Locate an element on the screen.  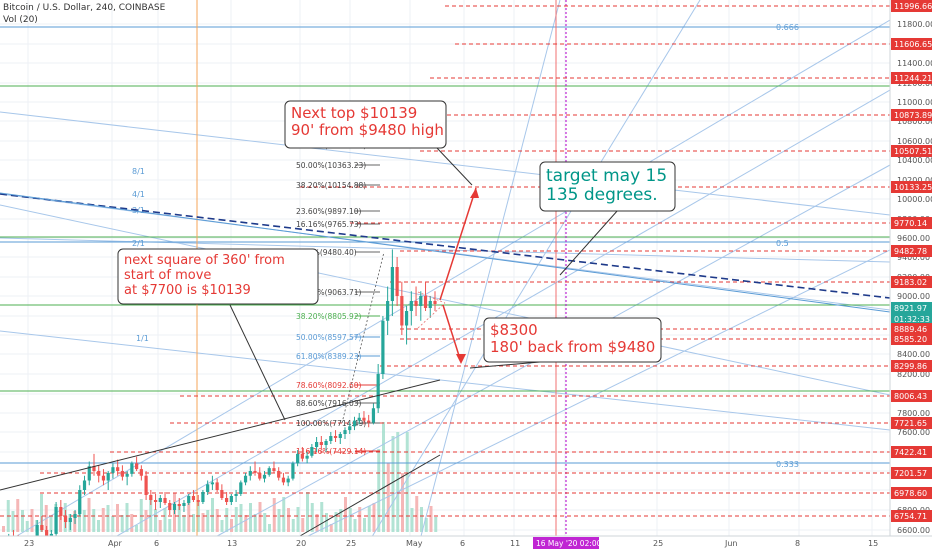
fib-label: 50.00%(10363.23) is located at coordinates (331, 165).